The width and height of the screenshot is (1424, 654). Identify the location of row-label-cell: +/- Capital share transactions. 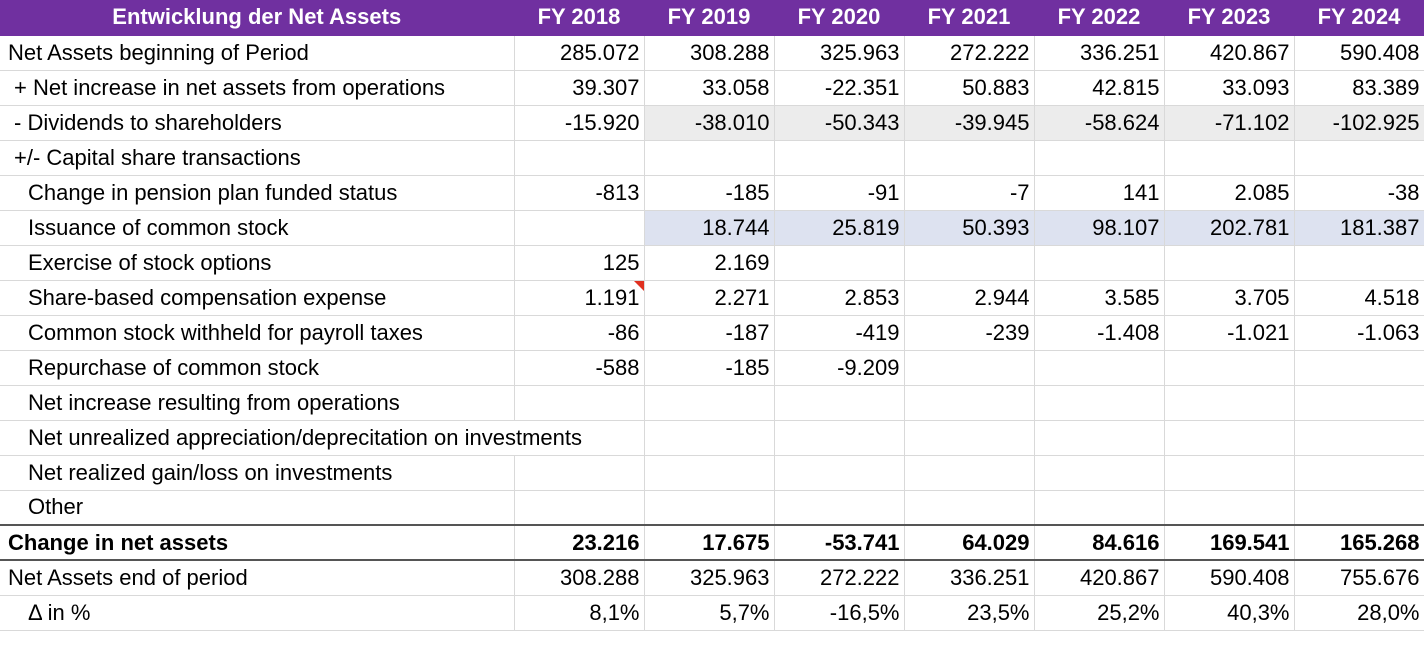
(257, 158).